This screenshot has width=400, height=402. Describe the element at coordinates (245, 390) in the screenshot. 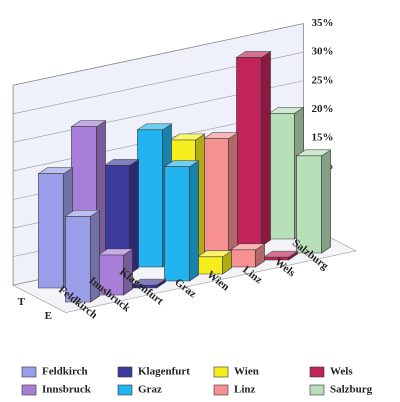

I see `legend-label: Linz` at that location.